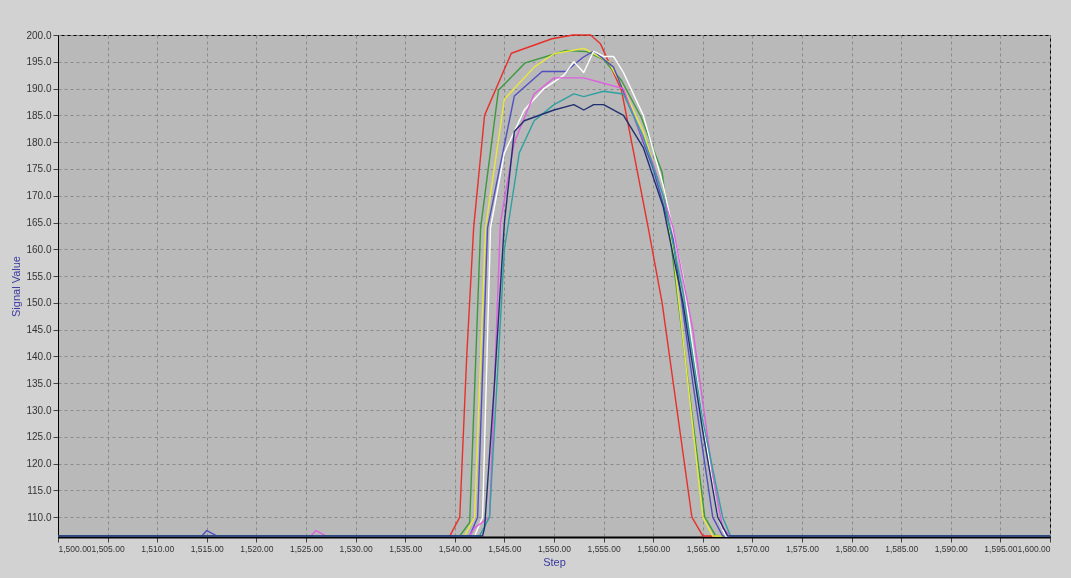  What do you see at coordinates (158, 548) in the screenshot?
I see `x-tick-label: 1,510.00` at bounding box center [158, 548].